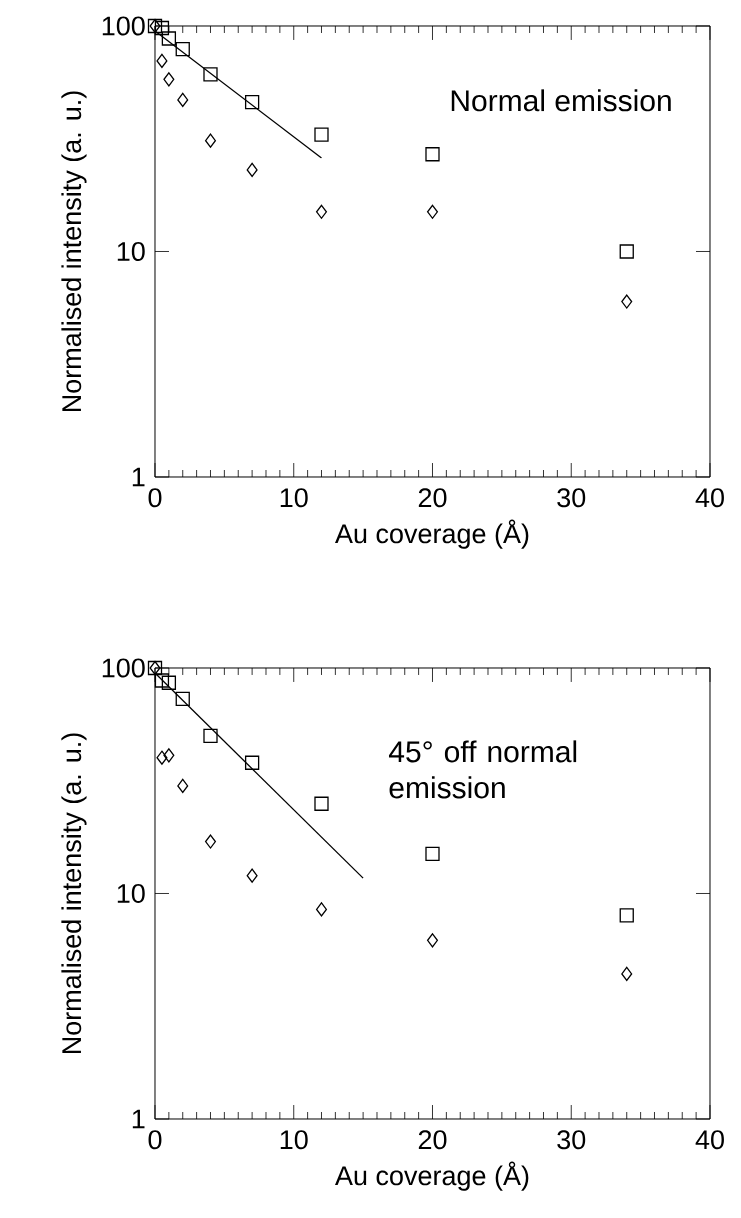 The height and width of the screenshot is (1218, 741). What do you see at coordinates (482, 769) in the screenshot?
I see `annotation: 45° off normal emission` at bounding box center [482, 769].